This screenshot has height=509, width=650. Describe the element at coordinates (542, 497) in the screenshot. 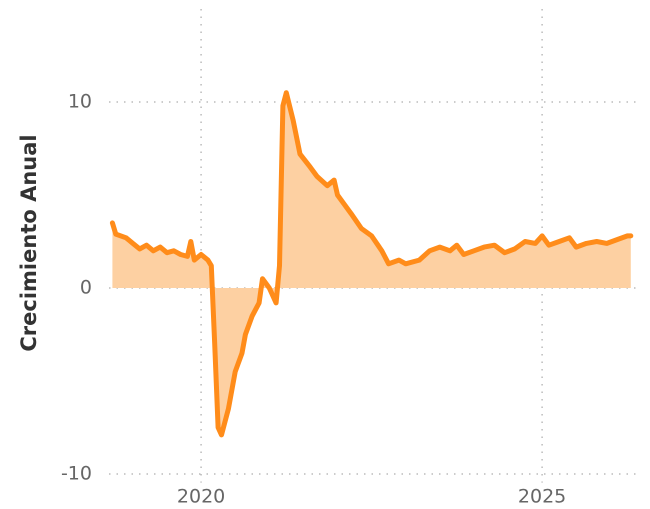

I see `x-tick-label: 2025` at that location.